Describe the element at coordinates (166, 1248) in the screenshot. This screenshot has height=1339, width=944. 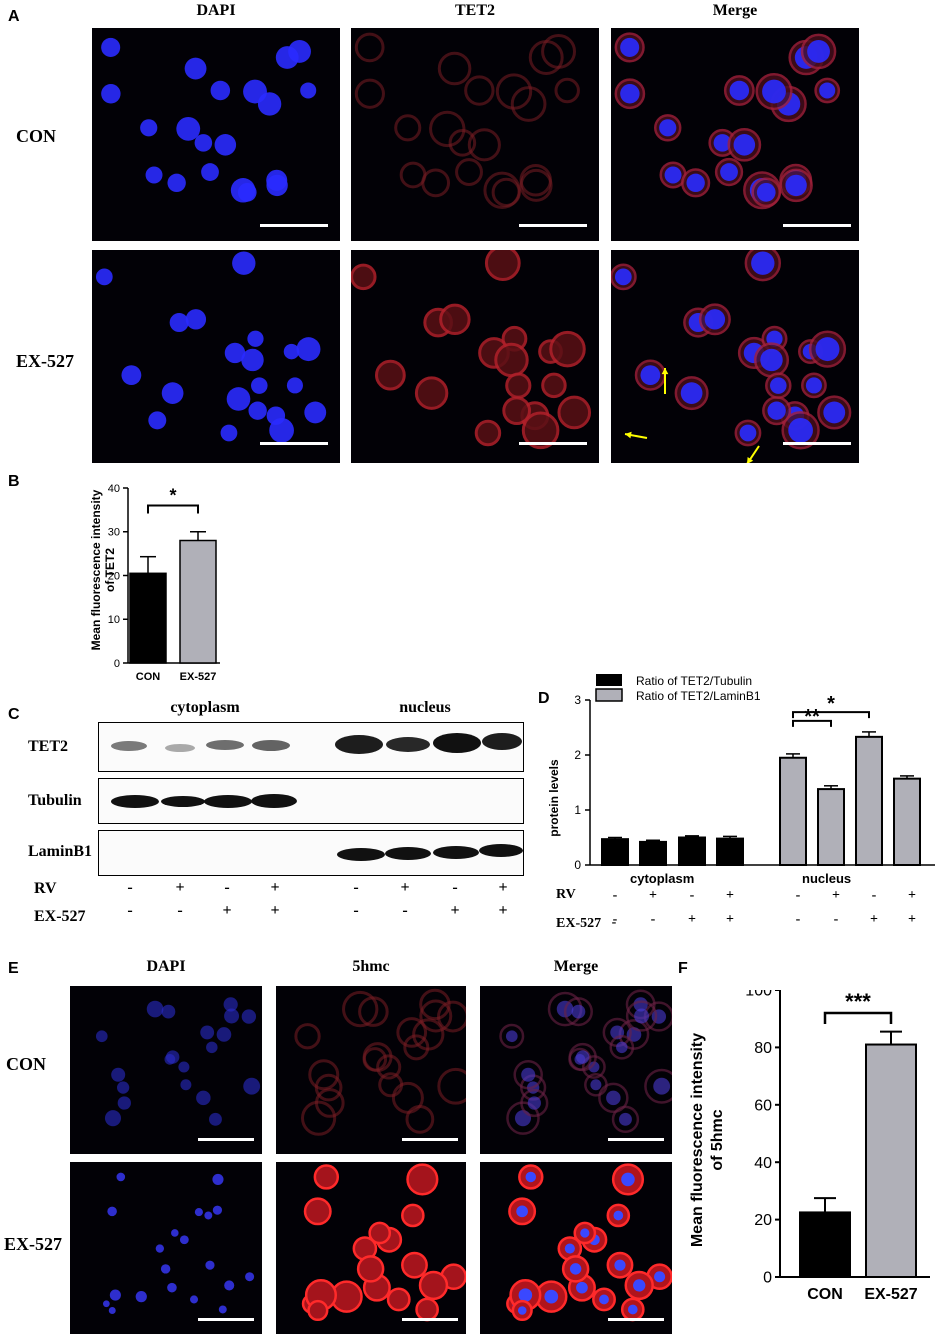
I see `micrograph-e-ex527-dapi` at that location.